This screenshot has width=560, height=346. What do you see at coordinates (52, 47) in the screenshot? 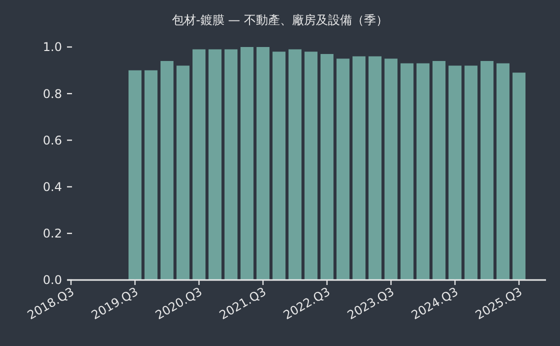
I see `y-tick-label: 1.0` at bounding box center [52, 47].